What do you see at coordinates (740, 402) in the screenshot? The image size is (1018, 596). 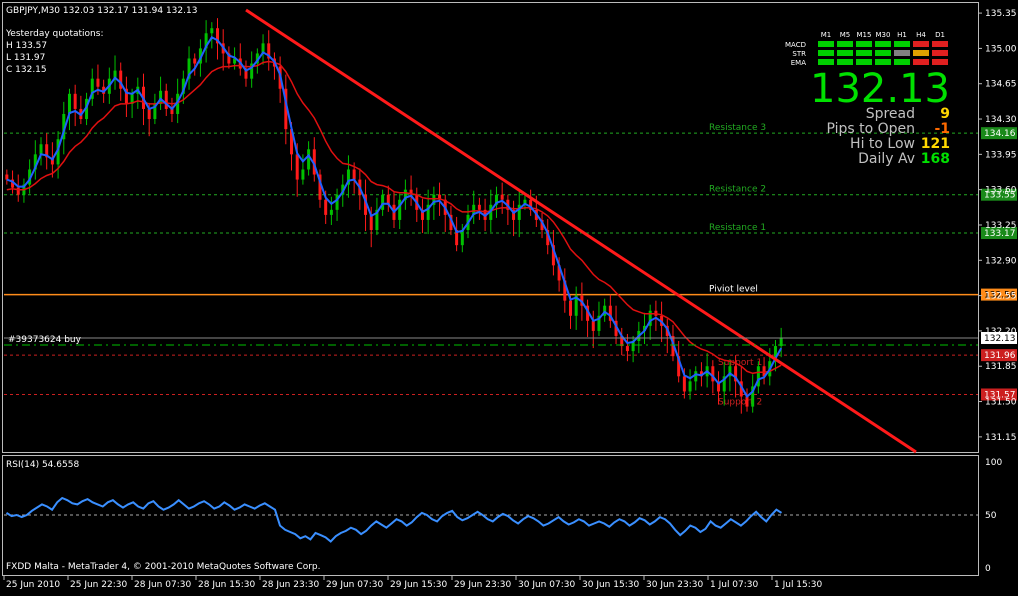 I see `level-label: Support 2` at bounding box center [740, 402].